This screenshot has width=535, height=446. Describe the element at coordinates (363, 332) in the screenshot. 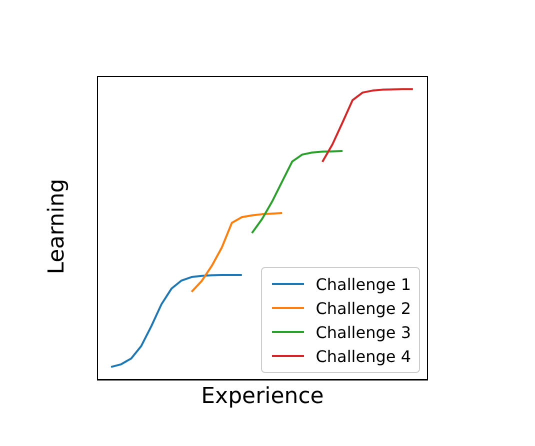

I see `legend-label: Challenge 3` at that location.